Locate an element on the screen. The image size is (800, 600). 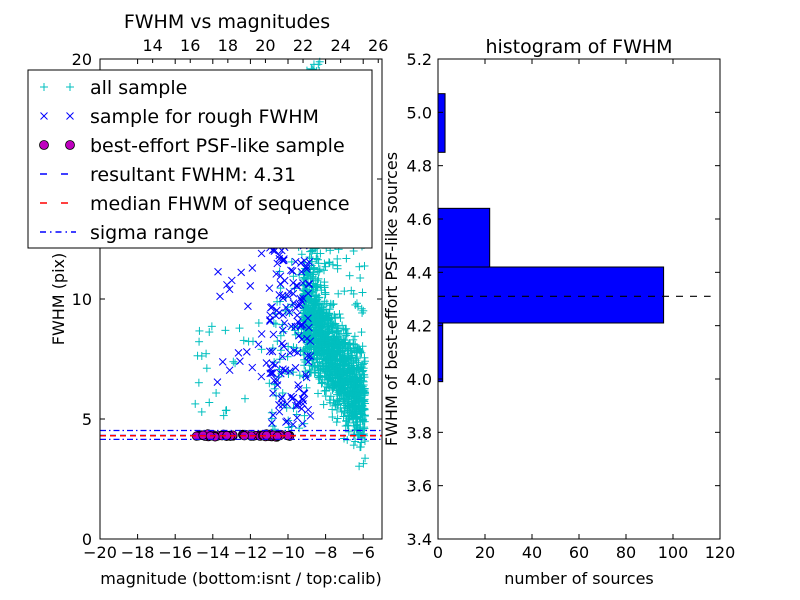
histogram-bar is located at coordinates (551, 295).